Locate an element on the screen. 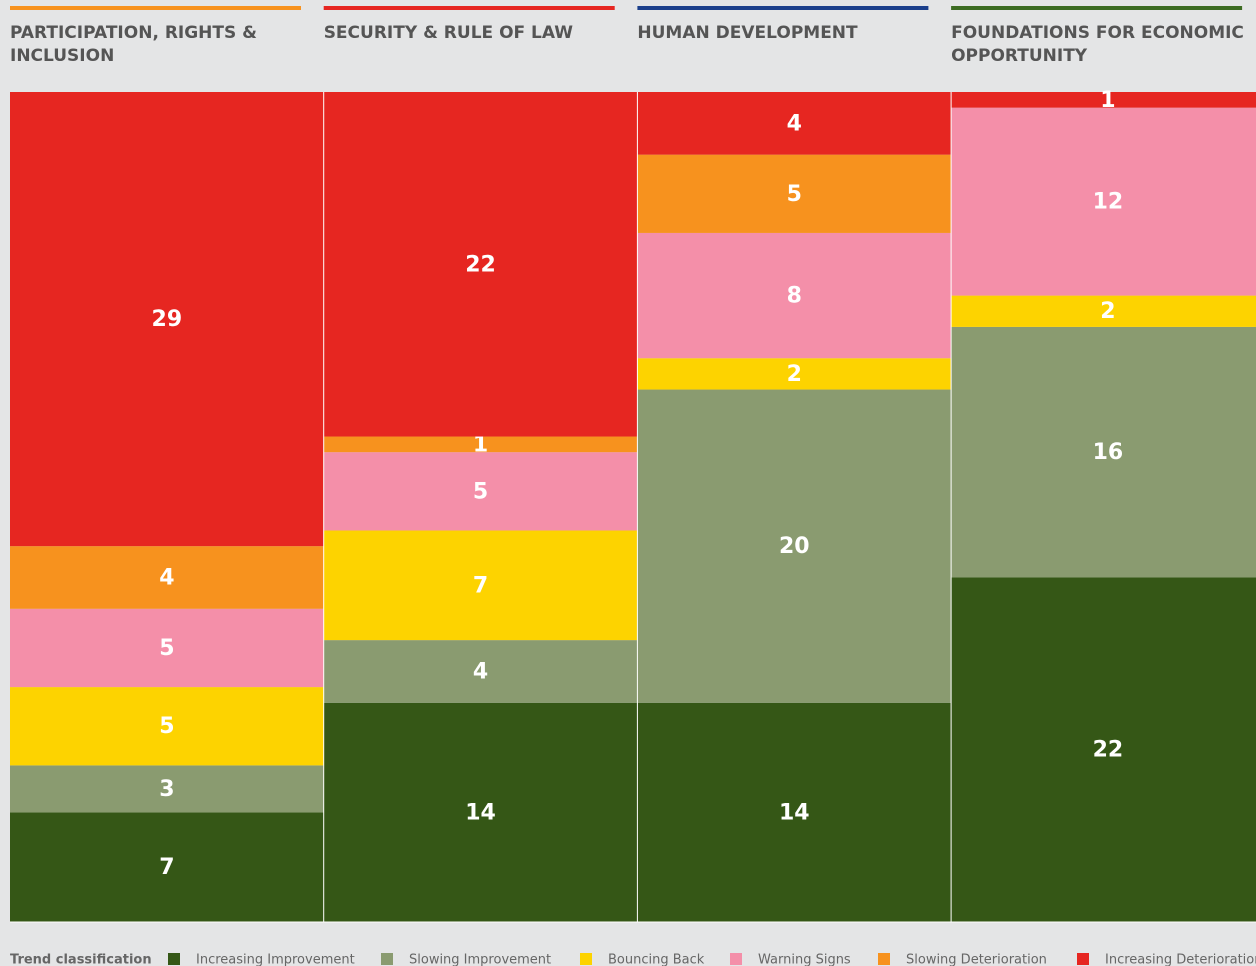  legend-label: Slowing Improvement is located at coordinates (480, 959).